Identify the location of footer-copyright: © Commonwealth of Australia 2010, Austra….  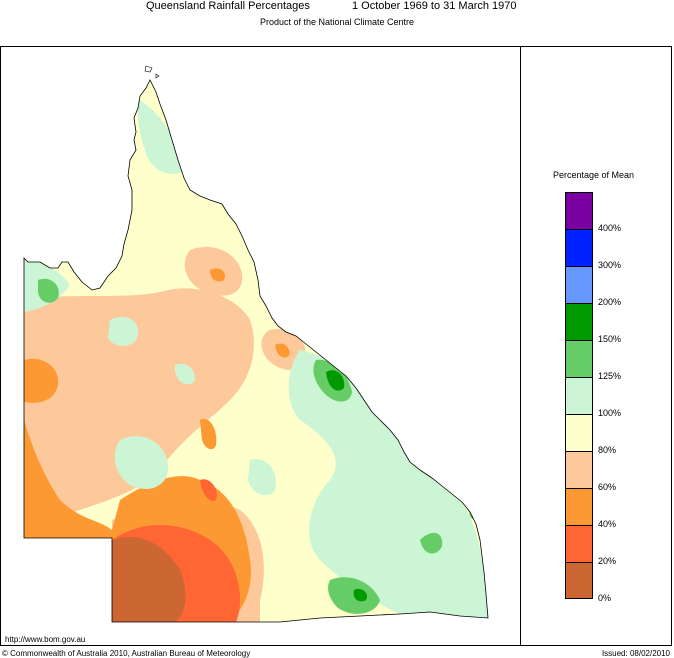
(126, 653).